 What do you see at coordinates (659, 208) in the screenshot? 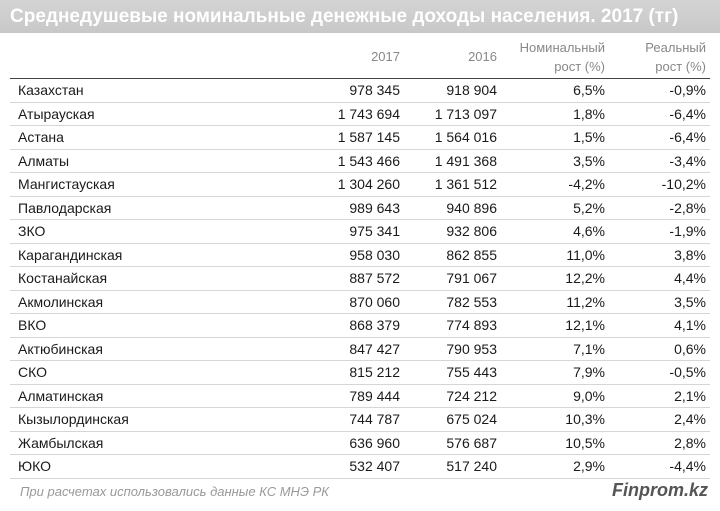
I see `value-cell: -2,8%` at bounding box center [659, 208].